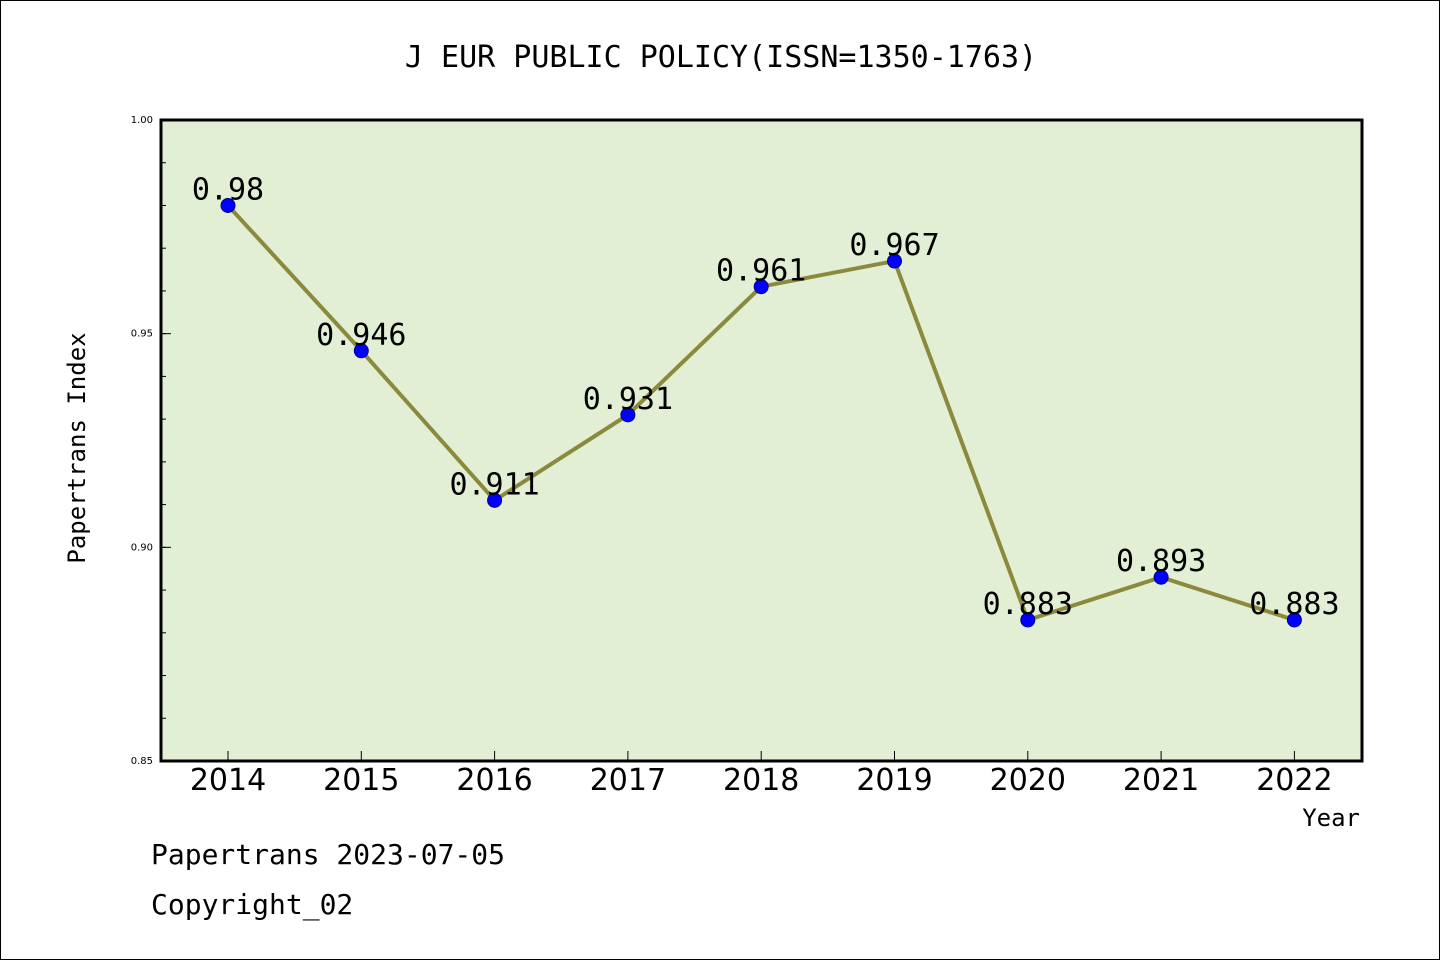  What do you see at coordinates (1161, 780) in the screenshot?
I see `x-tick-label: 2021` at bounding box center [1161, 780].